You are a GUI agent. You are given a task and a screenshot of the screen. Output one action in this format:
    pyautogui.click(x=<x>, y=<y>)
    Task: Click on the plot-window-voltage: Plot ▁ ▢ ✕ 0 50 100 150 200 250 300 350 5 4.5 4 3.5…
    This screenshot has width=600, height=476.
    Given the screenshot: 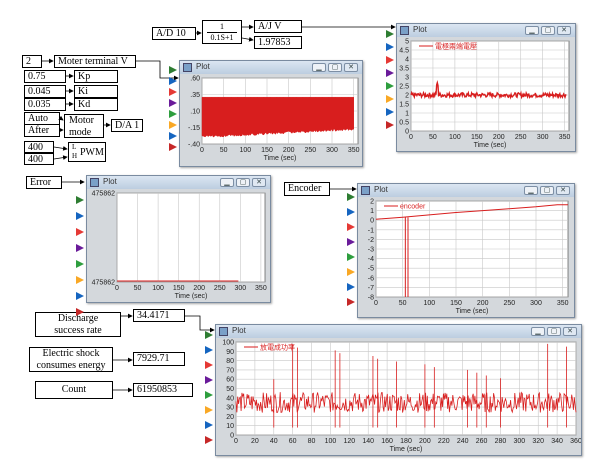 What is the action you would take?
    pyautogui.click(x=486, y=87)
    